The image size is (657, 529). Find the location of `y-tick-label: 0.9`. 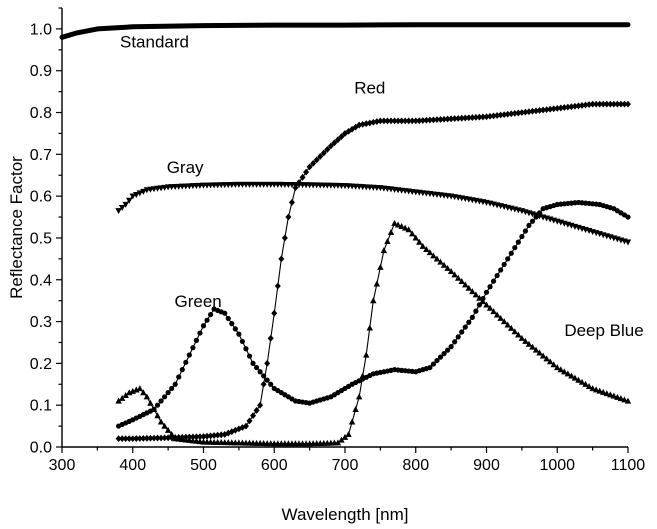

y-tick-label: 0.9 is located at coordinates (41, 71).